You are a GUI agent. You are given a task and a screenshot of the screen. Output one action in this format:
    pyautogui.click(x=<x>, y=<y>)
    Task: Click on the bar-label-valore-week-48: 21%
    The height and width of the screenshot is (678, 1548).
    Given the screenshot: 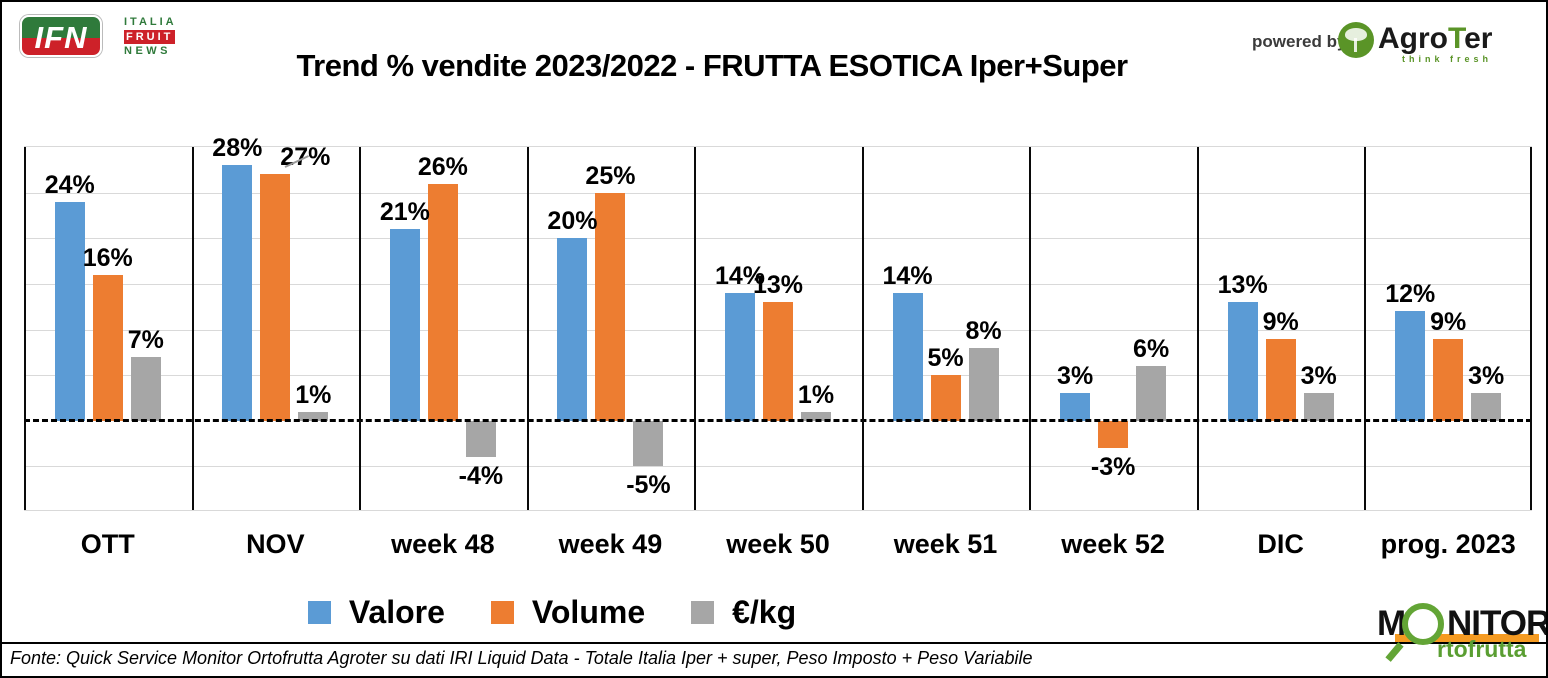 What is the action you would take?
    pyautogui.click(x=404, y=212)
    